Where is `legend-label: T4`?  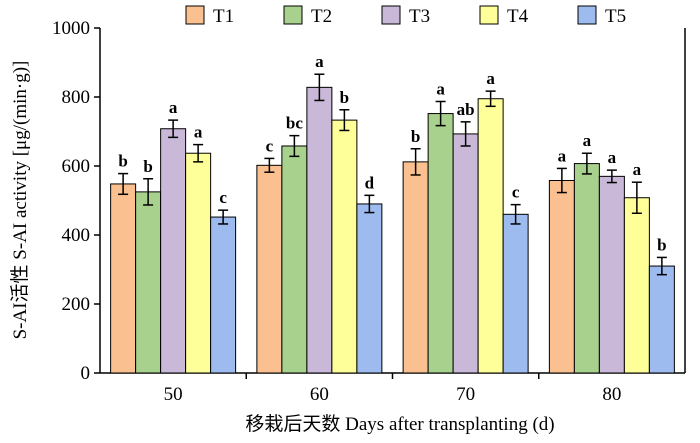
legend-label: T4 is located at coordinates (518, 16).